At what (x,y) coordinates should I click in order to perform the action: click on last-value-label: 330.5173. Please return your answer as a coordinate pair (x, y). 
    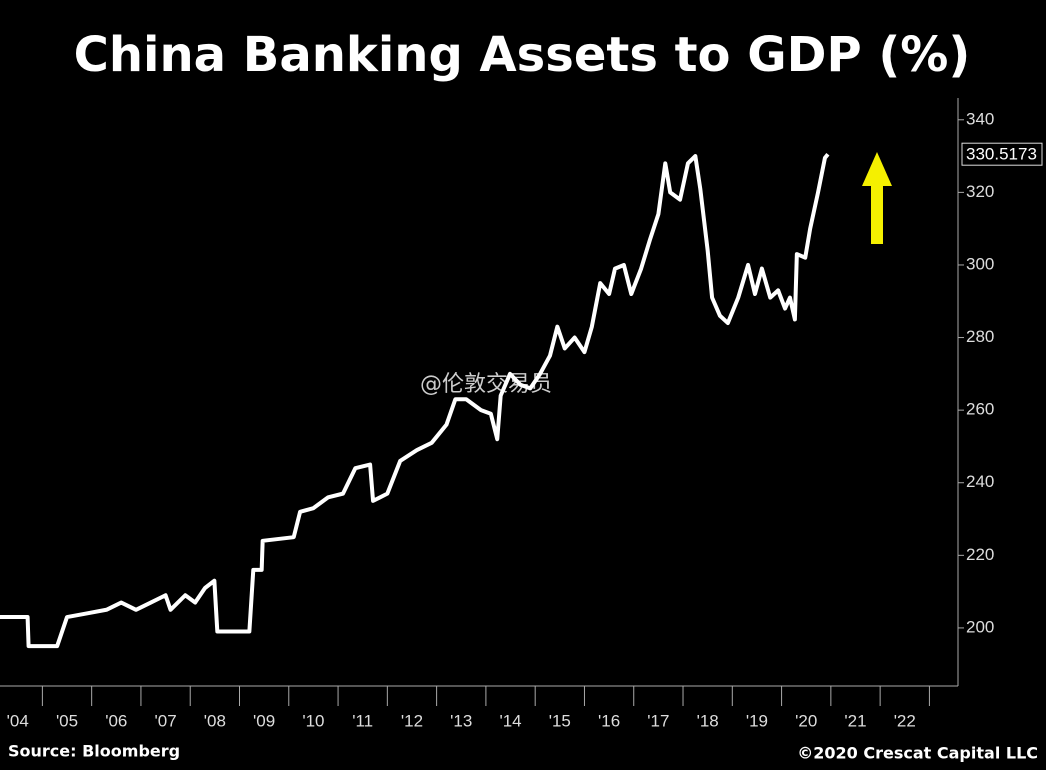
    Looking at the image, I should click on (1001, 154).